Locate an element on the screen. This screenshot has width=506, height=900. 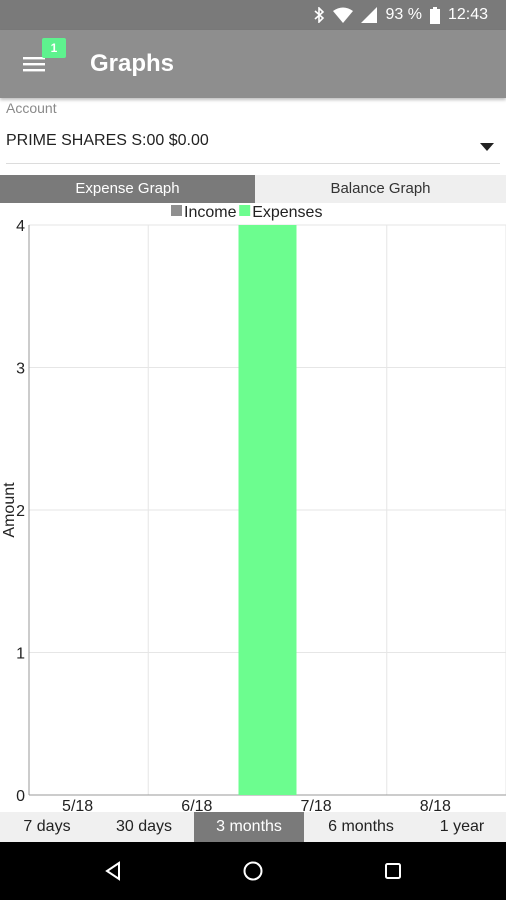
clock: 12:43 is located at coordinates (467, 14).